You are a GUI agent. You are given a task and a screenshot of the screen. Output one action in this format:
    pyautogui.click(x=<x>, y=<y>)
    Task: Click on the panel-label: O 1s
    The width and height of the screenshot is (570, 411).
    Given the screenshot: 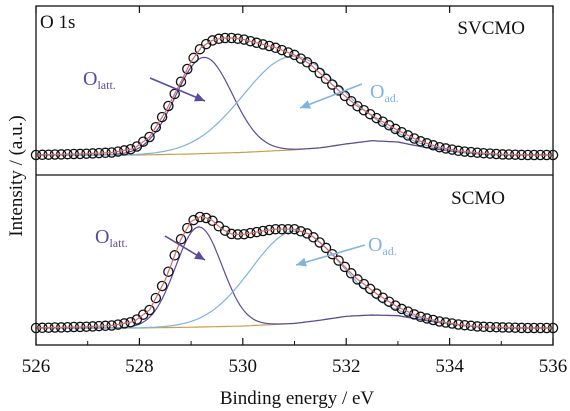 What is the action you would take?
    pyautogui.click(x=57, y=22)
    